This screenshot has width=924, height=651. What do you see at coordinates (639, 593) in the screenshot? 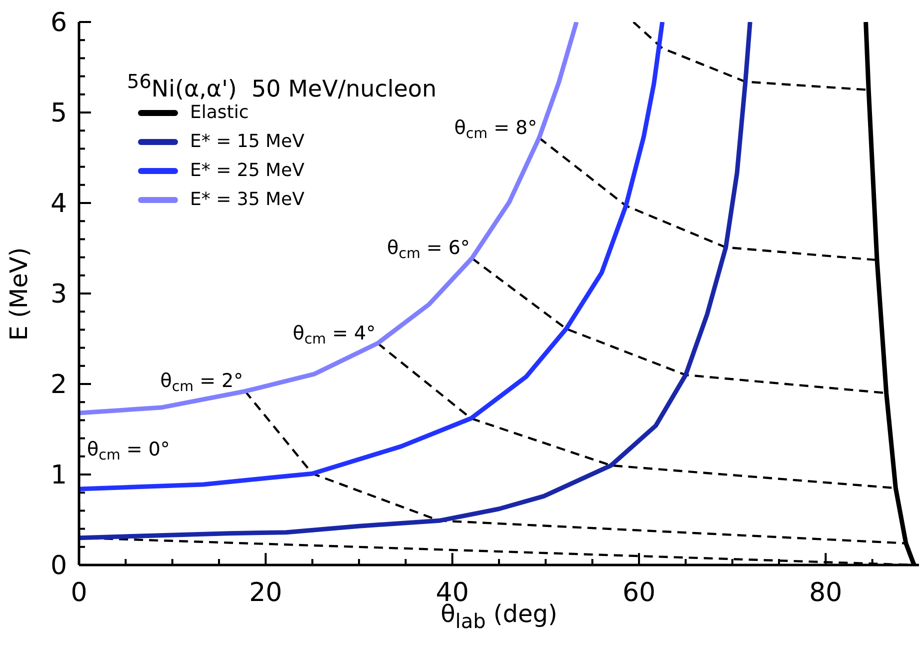
I see `x-tick-label: 60` at bounding box center [639, 593].